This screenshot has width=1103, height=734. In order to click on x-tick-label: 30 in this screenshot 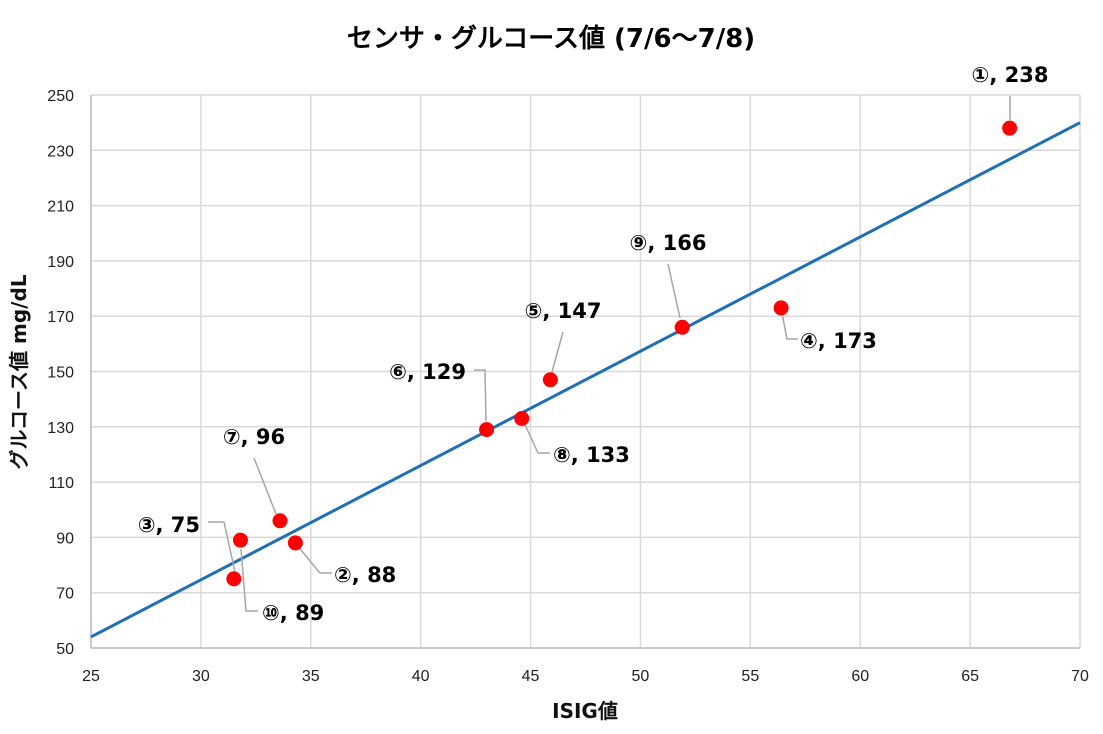, I will do `click(201, 676)`.